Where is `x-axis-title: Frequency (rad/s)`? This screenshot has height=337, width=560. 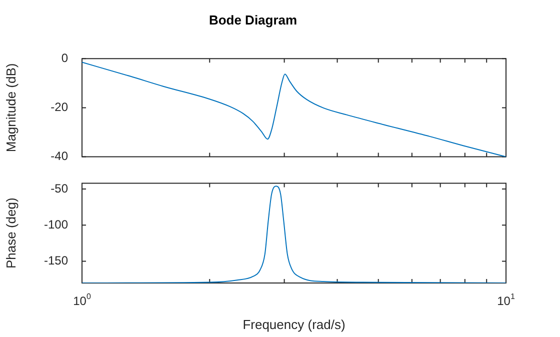
x-axis-title: Frequency (rad/s) is located at coordinates (294, 324).